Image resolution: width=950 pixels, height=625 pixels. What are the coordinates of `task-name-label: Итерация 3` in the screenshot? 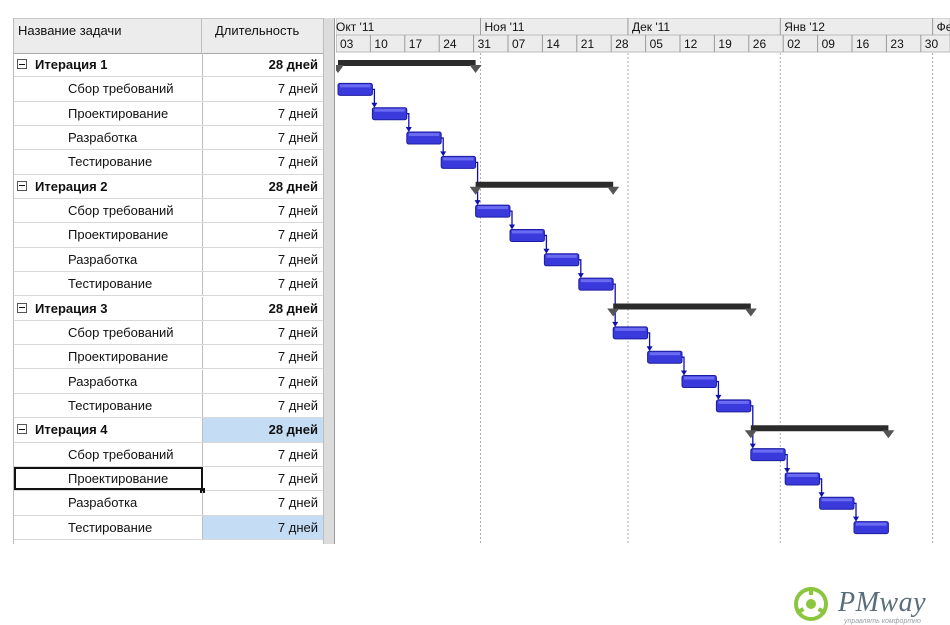 It's located at (71, 308).